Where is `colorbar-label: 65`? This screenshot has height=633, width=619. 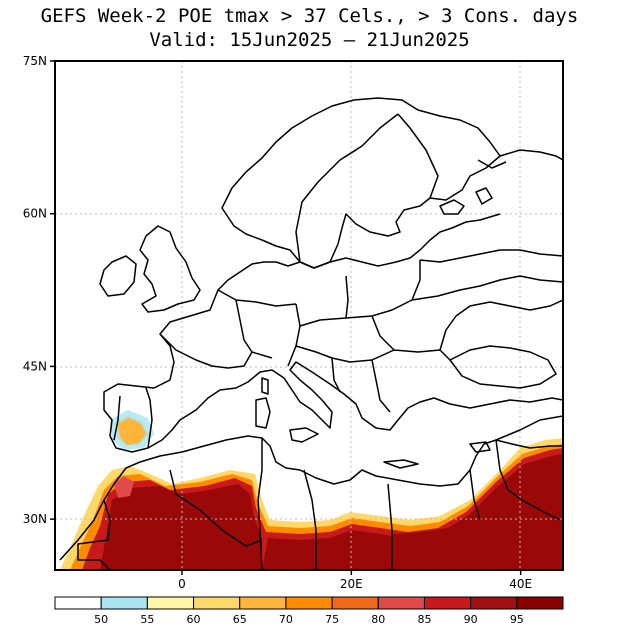 colorbar-label: 65 is located at coordinates (240, 619).